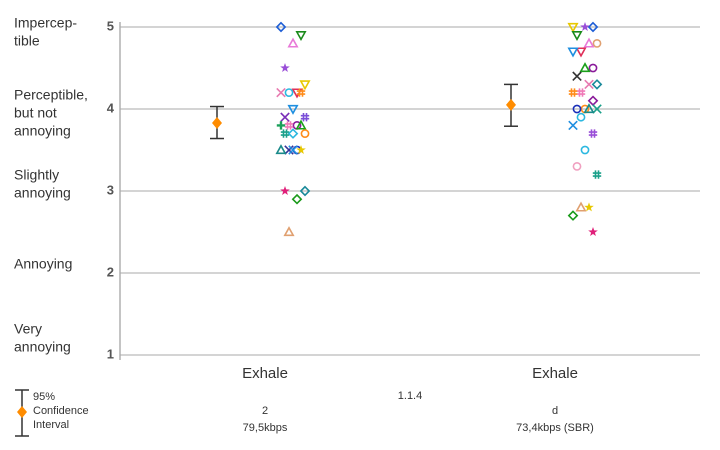  I want to click on legend-text: Confidence, so click(61, 411).